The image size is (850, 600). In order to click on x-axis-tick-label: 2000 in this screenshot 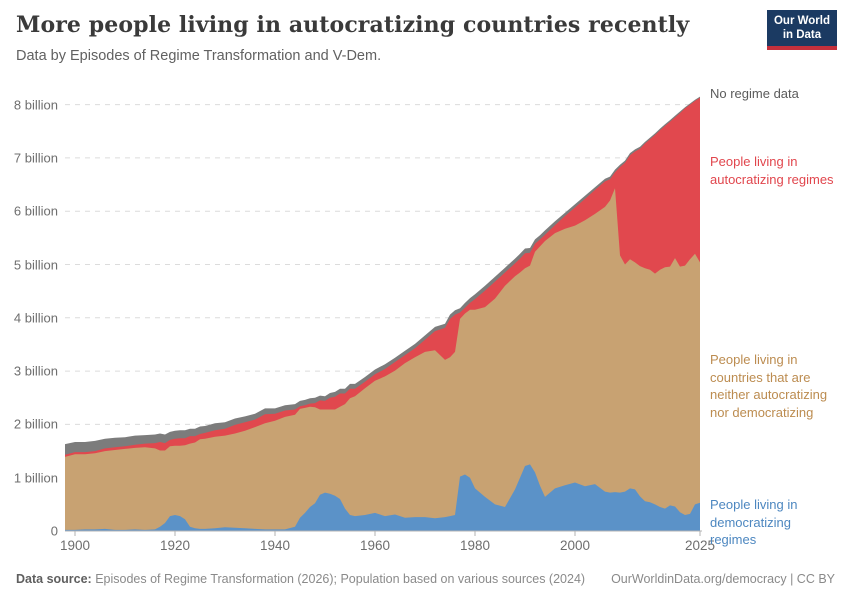, I will do `click(575, 545)`.